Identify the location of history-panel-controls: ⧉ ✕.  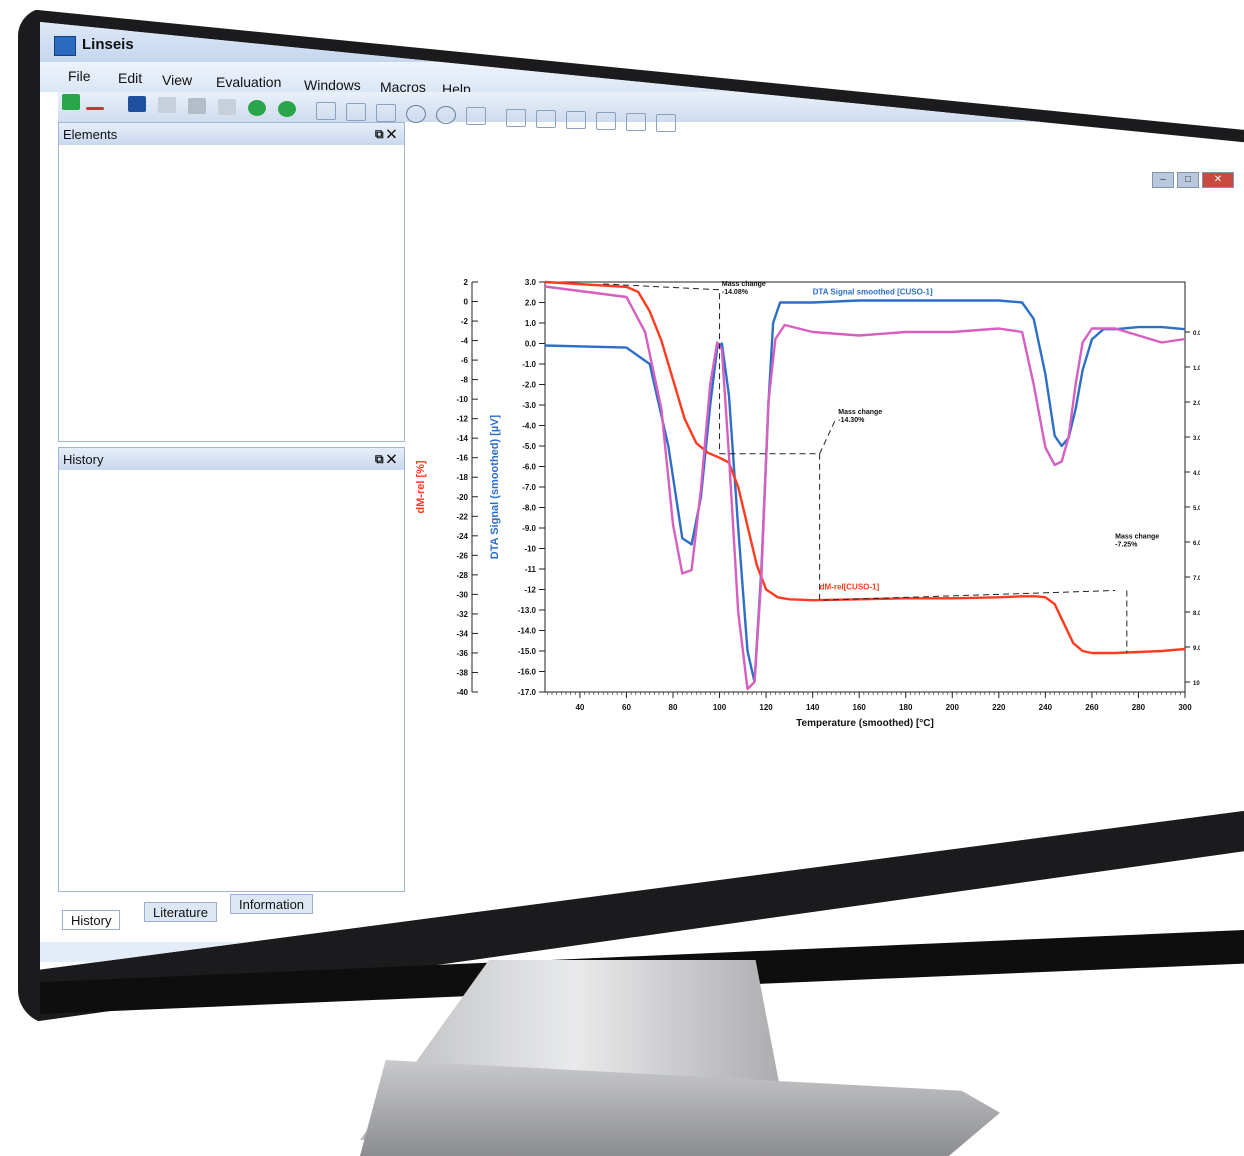
(385, 459).